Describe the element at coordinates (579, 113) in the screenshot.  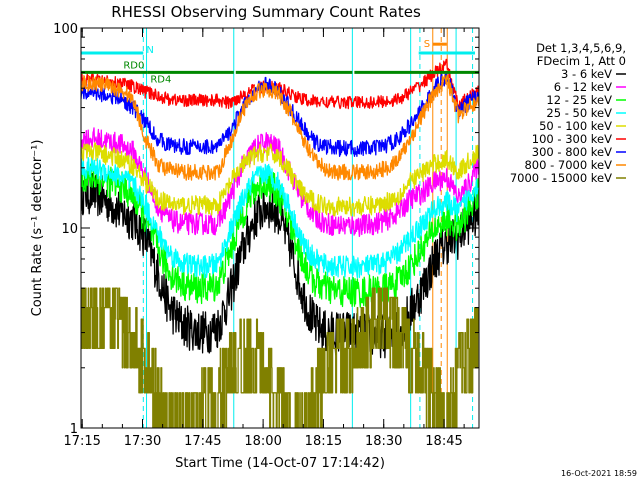
I see `legend-entry-25-50-kev: 25 - 50 keV` at that location.